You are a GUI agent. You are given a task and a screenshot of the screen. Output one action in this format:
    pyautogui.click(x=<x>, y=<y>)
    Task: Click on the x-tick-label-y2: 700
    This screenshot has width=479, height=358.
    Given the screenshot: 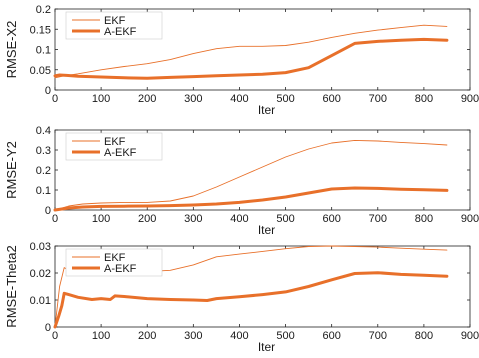 What is the action you would take?
    pyautogui.click(x=378, y=219)
    